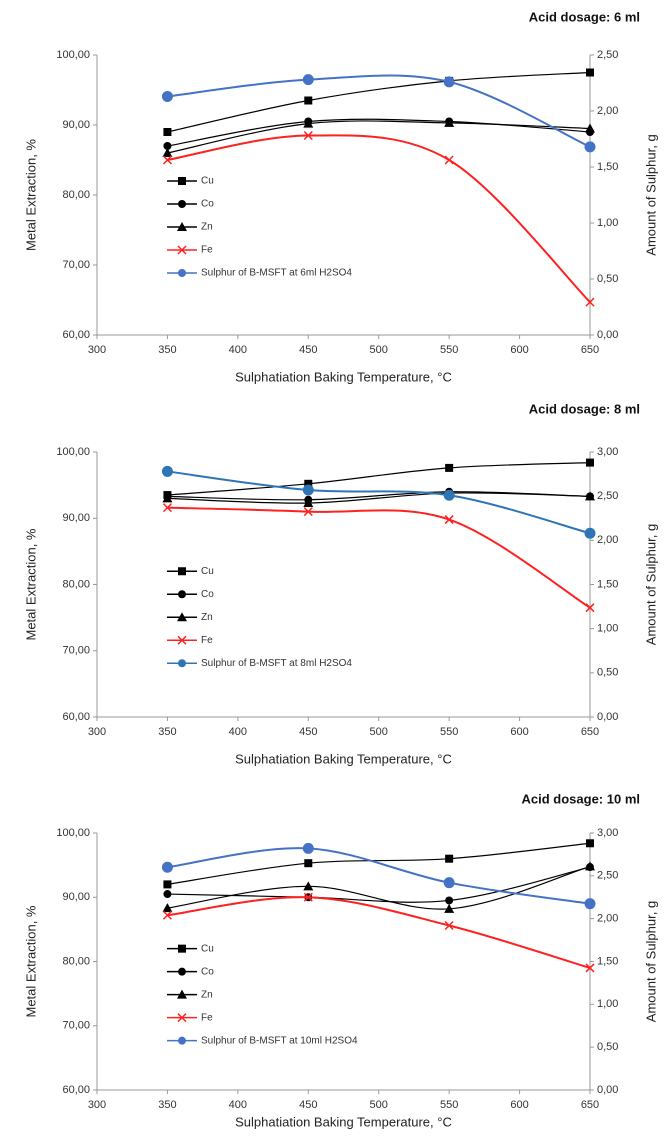 This screenshot has height=1138, width=670. Describe the element at coordinates (607, 1090) in the screenshot. I see `y2-tick-label: 0,00` at that location.